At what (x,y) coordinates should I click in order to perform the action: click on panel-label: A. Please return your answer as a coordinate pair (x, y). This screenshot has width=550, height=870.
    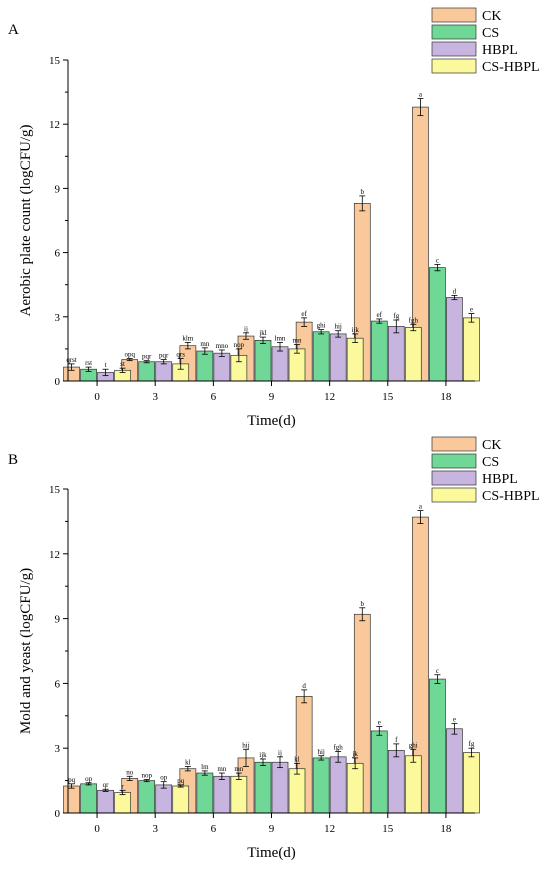
    Looking at the image, I should click on (13, 30).